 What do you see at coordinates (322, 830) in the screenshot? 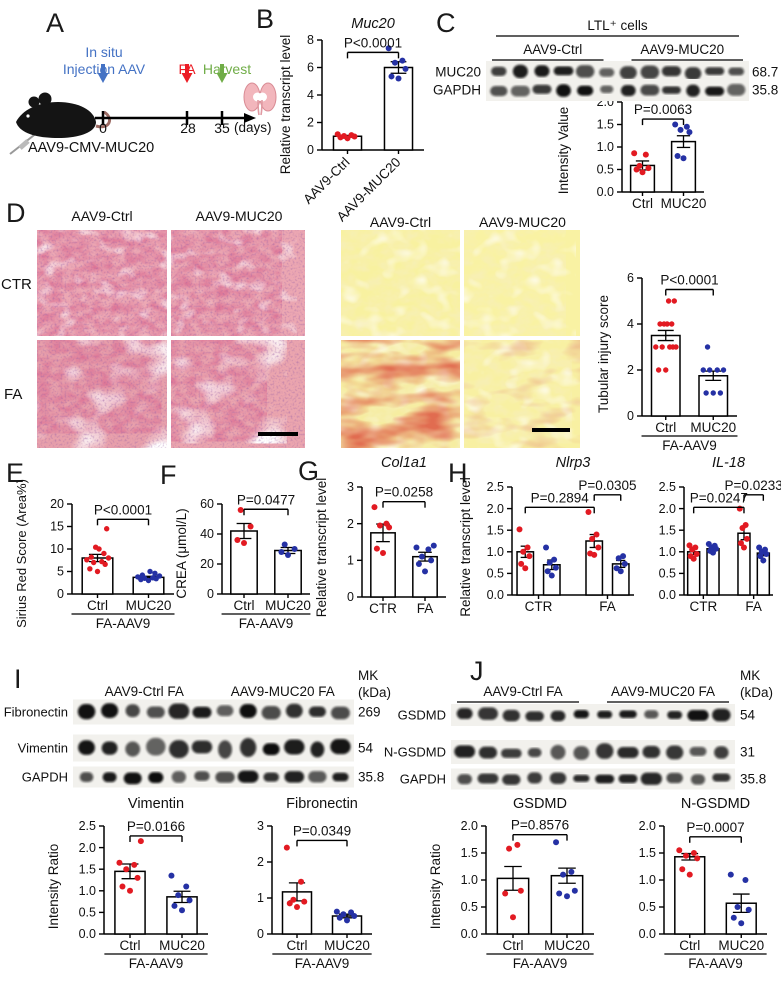
I see `svg-text: P=0.0349` at bounding box center [322, 830].